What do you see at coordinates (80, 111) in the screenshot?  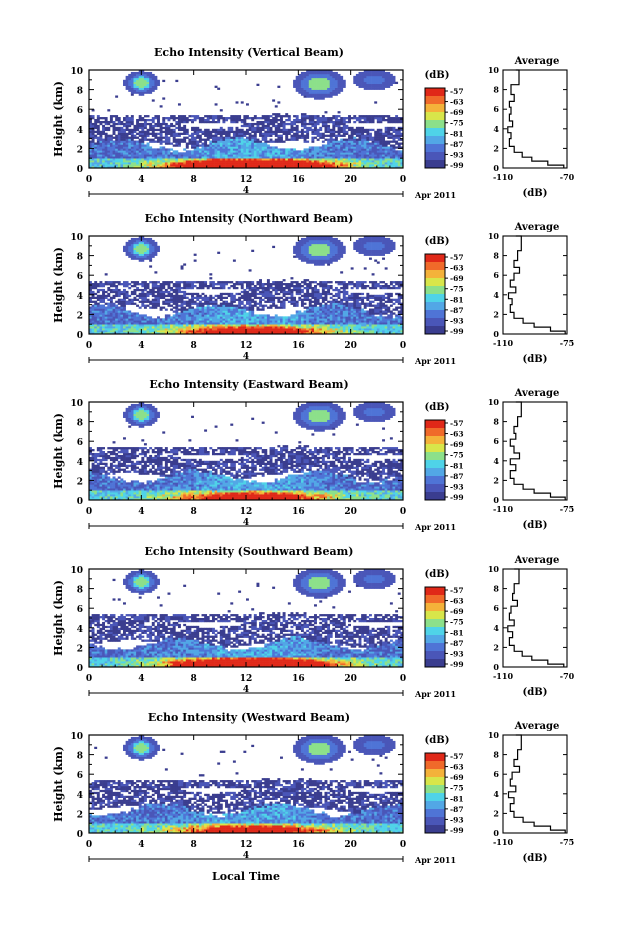 I see `y-tick-label: 6` at bounding box center [80, 111].